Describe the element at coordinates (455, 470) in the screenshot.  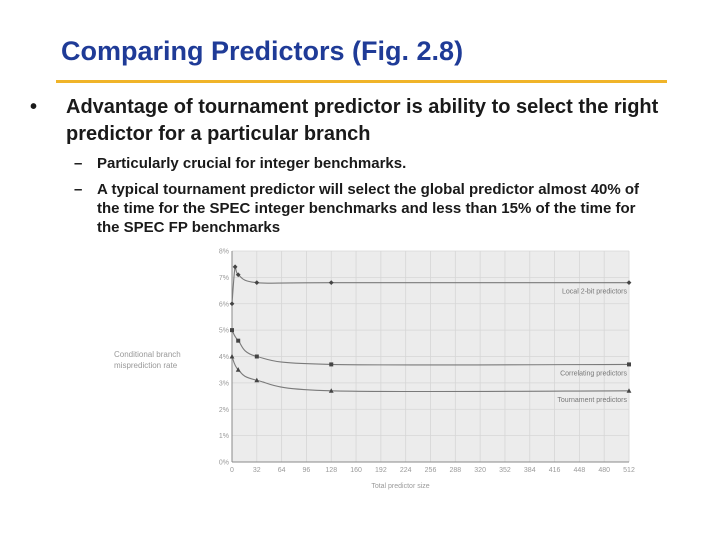
I see `x-tick-label: 288` at that location.